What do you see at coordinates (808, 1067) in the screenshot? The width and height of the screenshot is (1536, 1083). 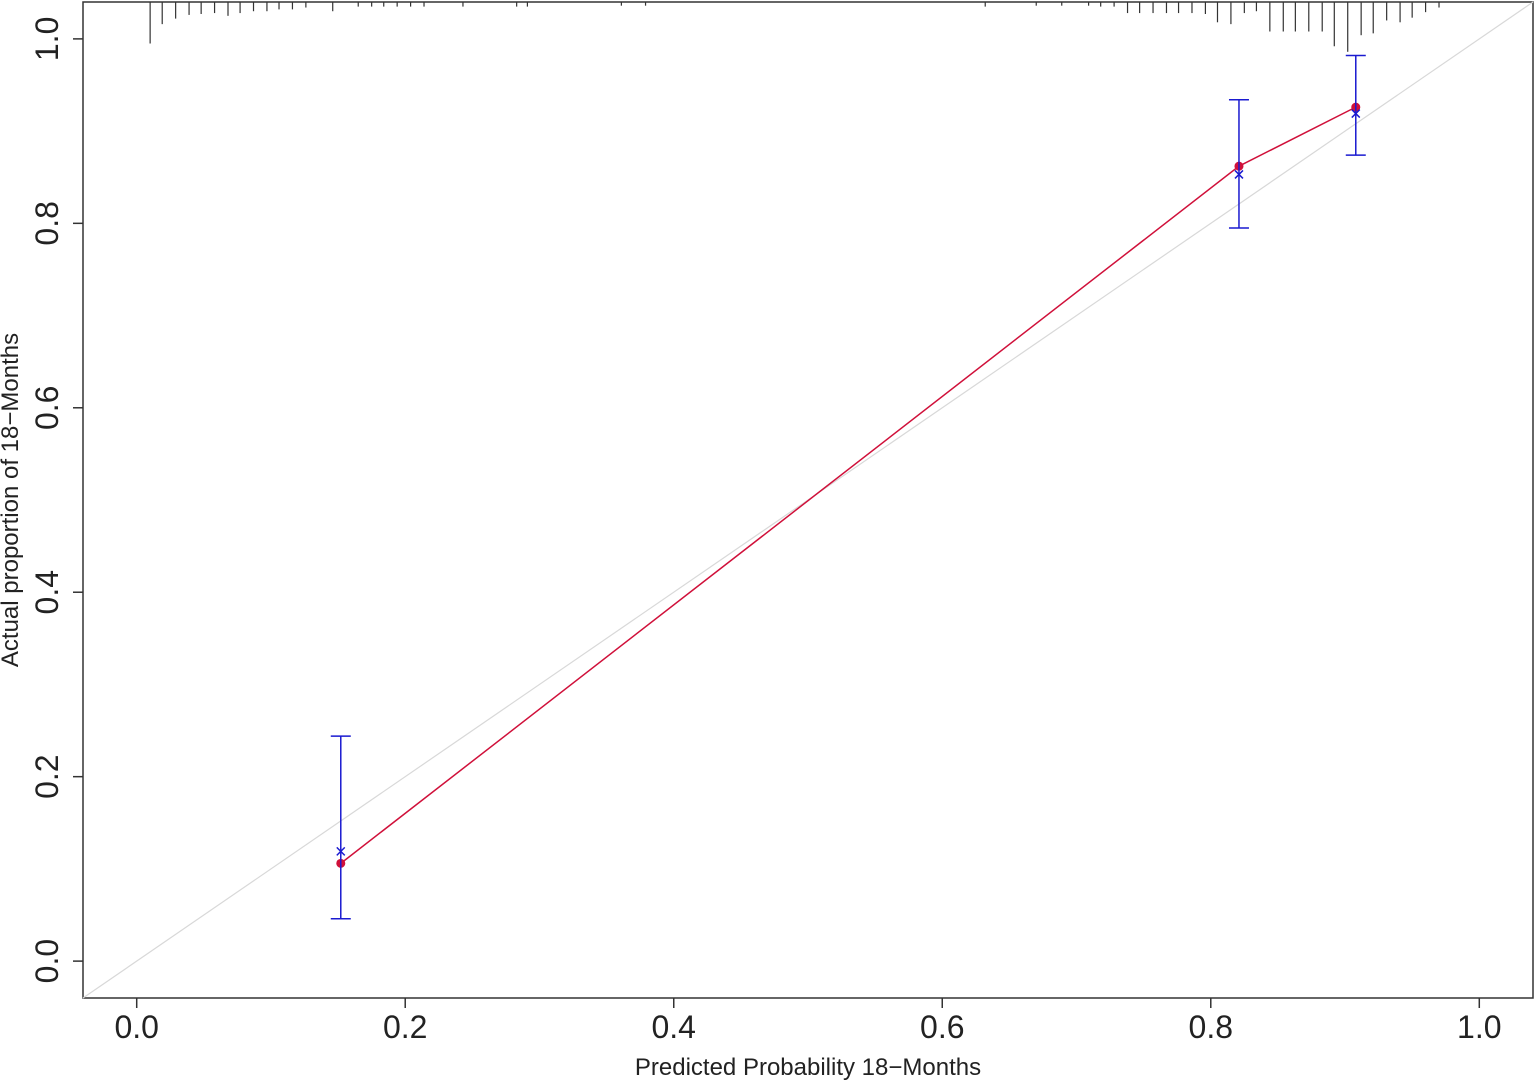 I see `x-axis-title: Predicted Probability 18−Months` at bounding box center [808, 1067].